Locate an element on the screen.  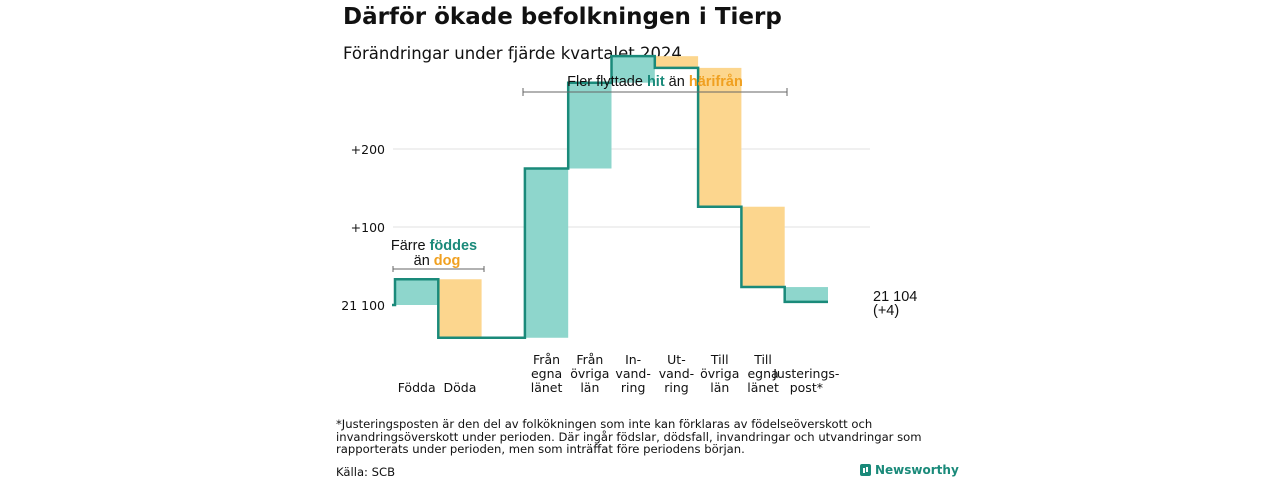
annotation-migration: Fler flyttade hit än härifrån is located at coordinates (655, 85).